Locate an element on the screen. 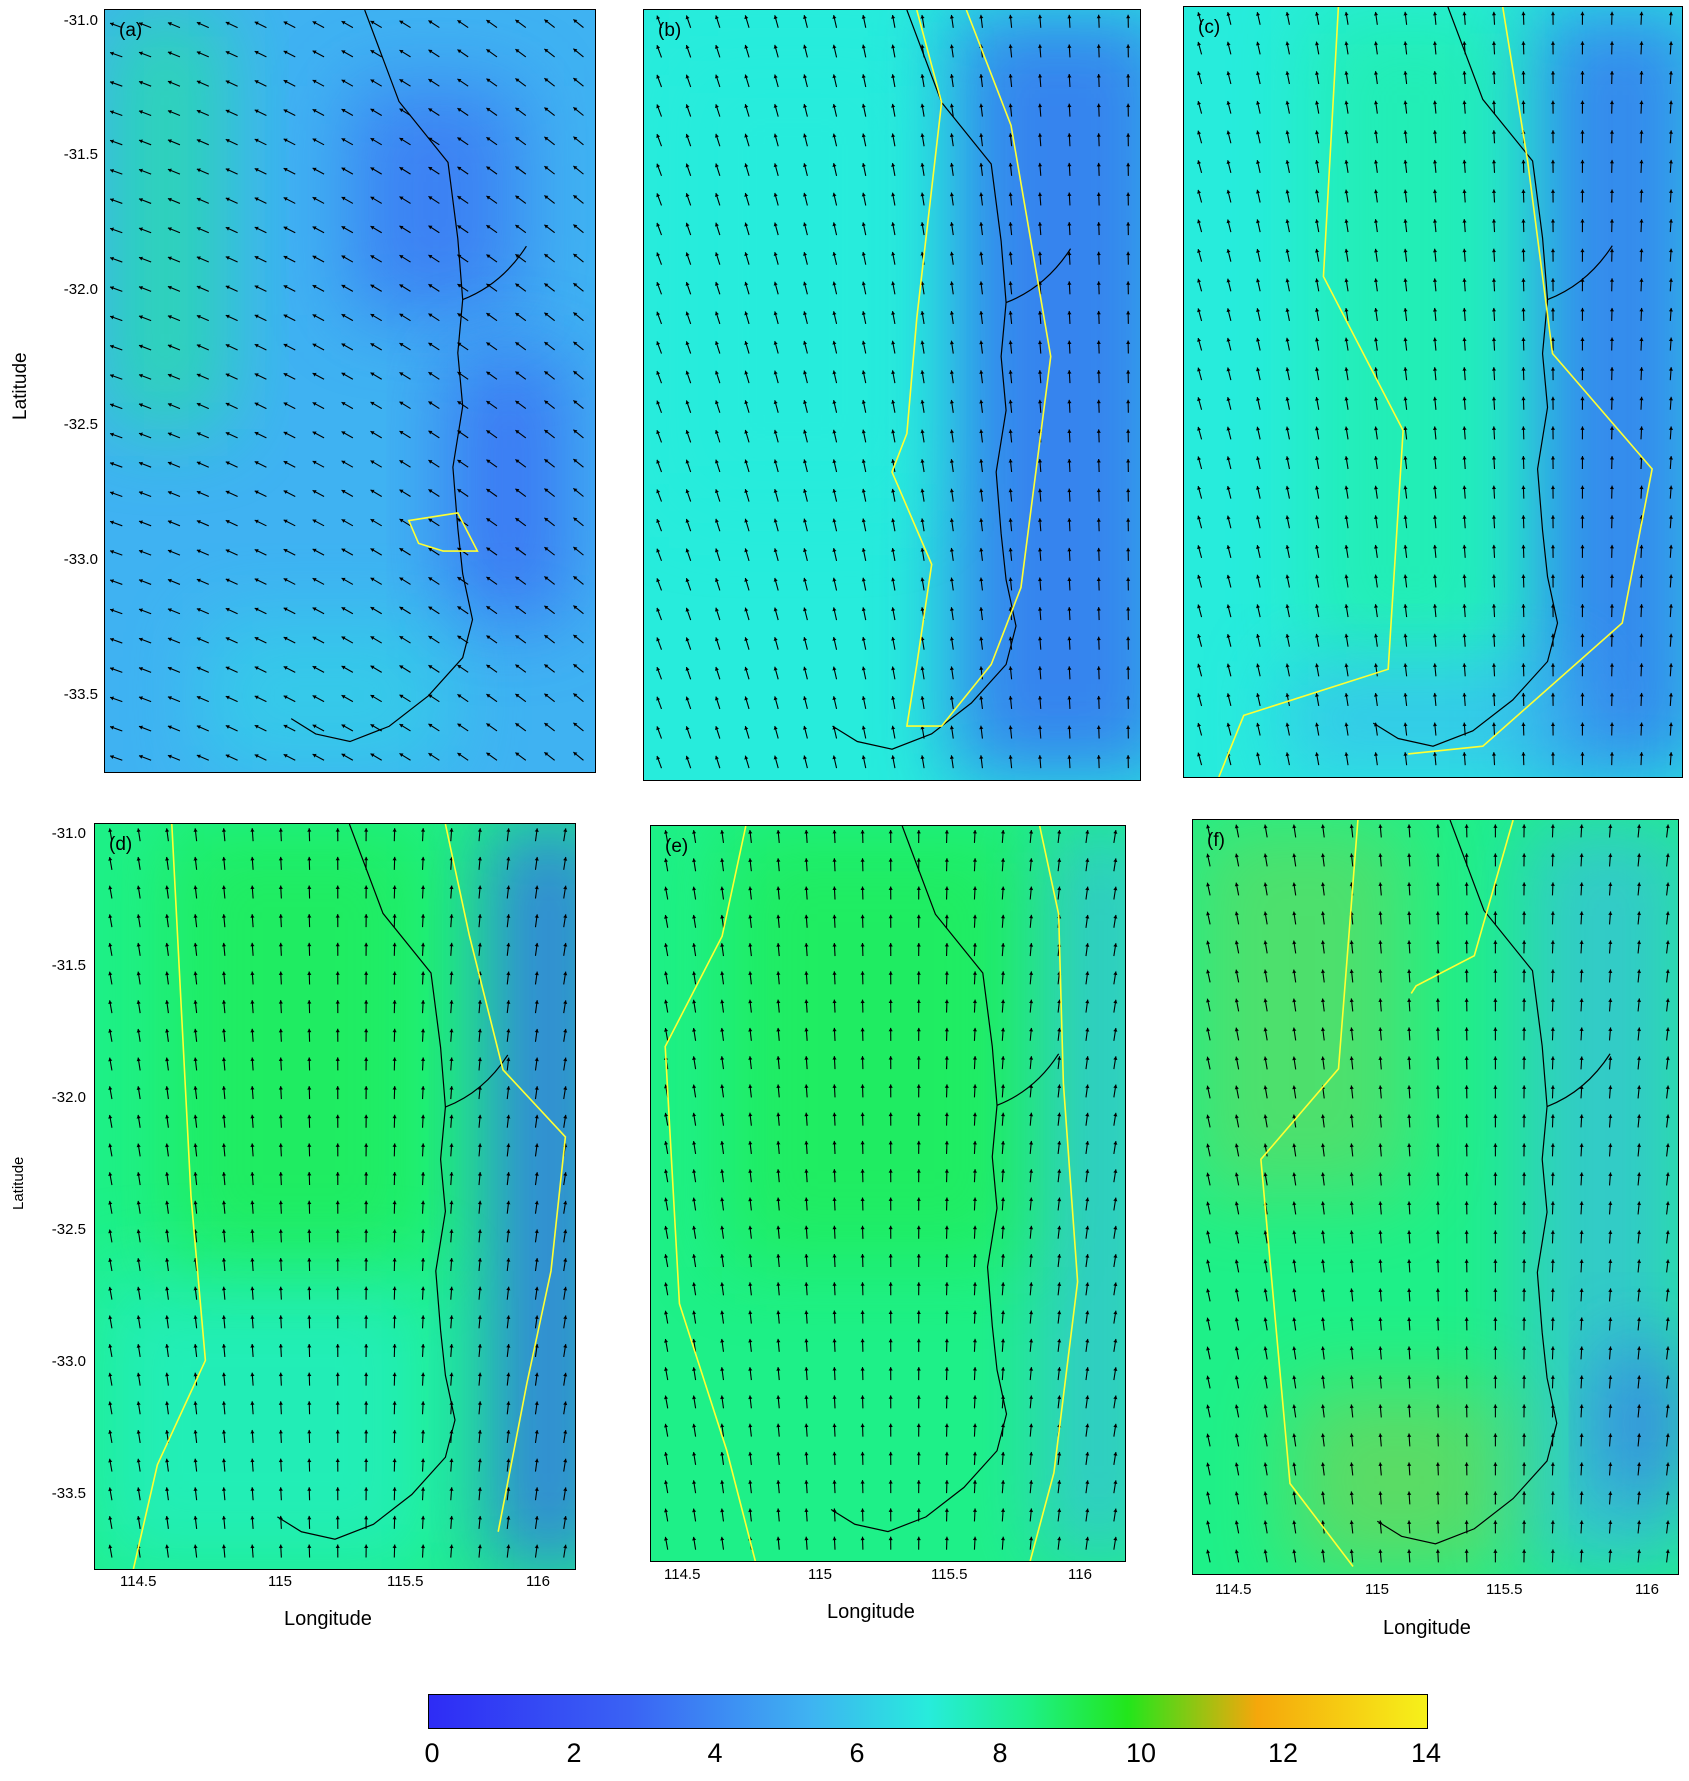  wind-speed-region is located at coordinates (1607, 392).